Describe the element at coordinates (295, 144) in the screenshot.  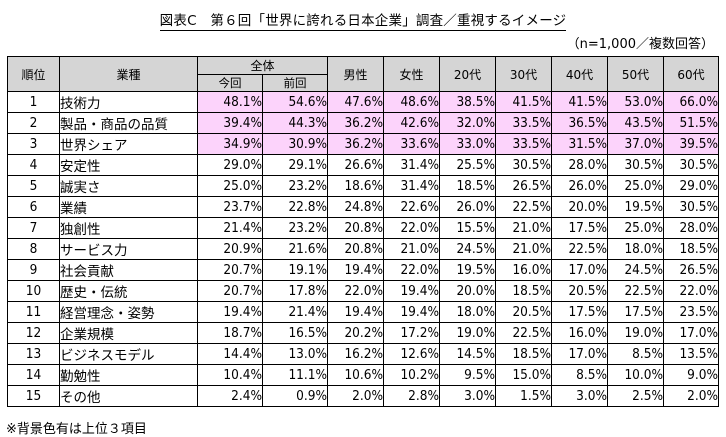
I see `value-cell: 30.9%` at that location.